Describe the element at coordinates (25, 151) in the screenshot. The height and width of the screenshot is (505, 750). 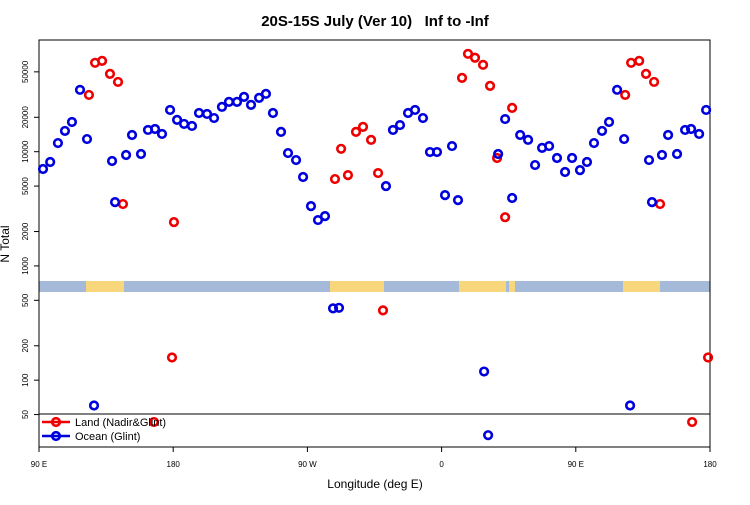
I see `y-tick-label: 10000` at that location.